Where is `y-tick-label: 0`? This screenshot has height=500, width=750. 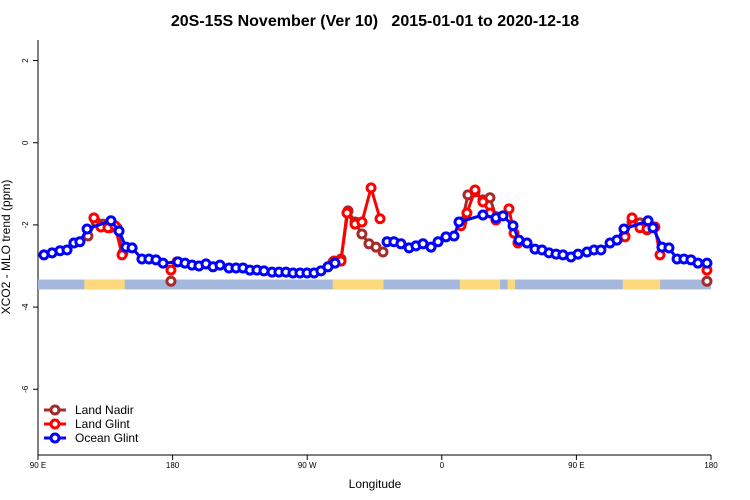
y-tick-label: 0 is located at coordinates (25, 142).